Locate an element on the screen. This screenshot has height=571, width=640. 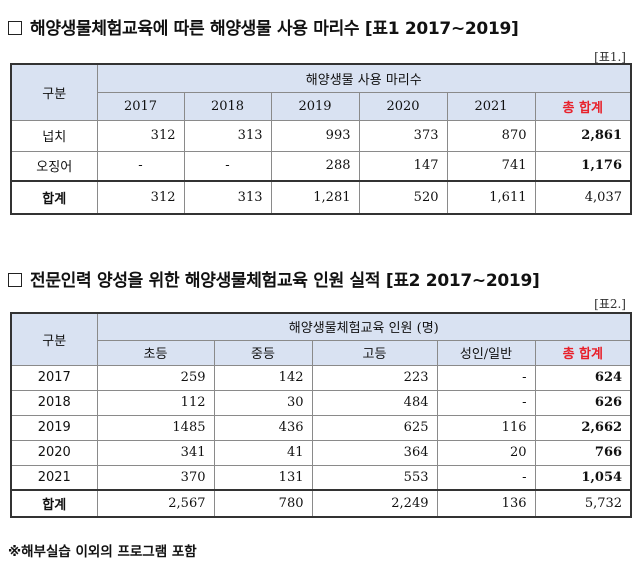
cell: 223 is located at coordinates (374, 377).